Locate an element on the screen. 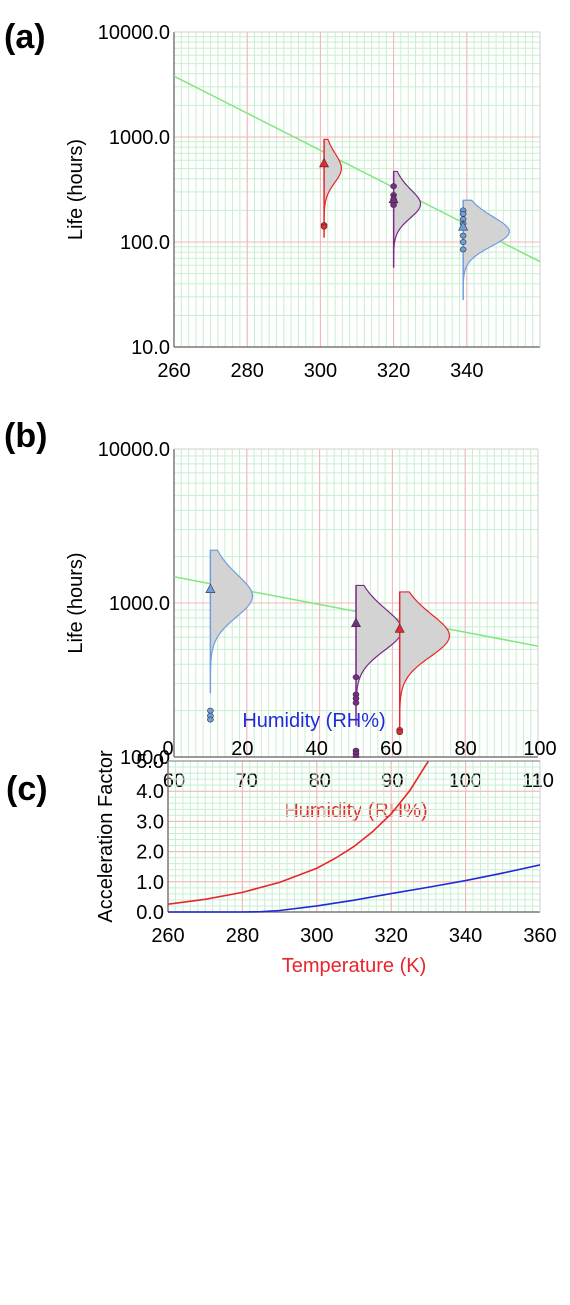 This screenshot has height=1305, width=570. panel-a-x-tick-label: 320 is located at coordinates (393, 371).